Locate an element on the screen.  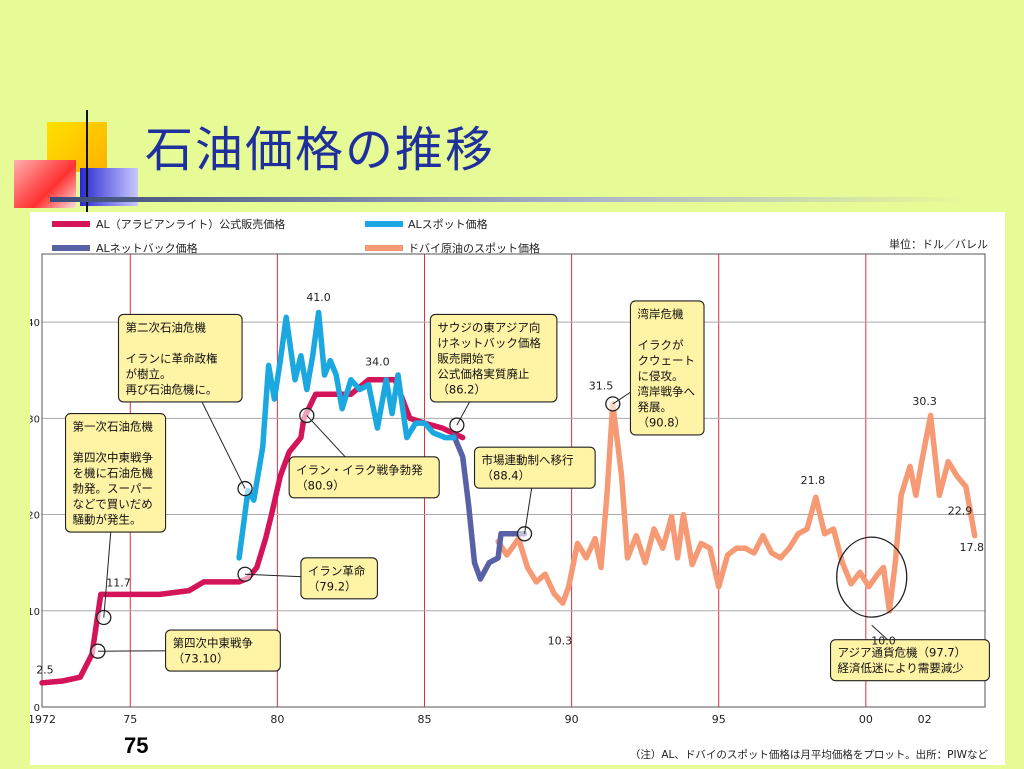
x-tick-label: 00 is located at coordinates (866, 719).